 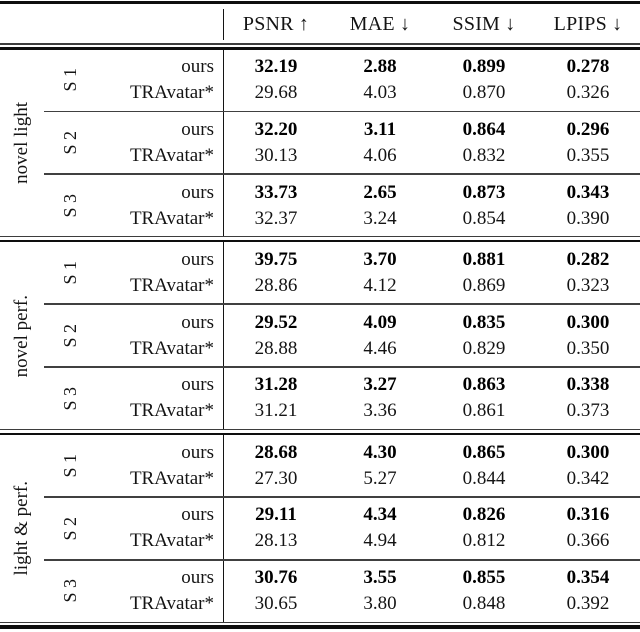 I want to click on lpips-value: 0.343, so click(x=588, y=192).